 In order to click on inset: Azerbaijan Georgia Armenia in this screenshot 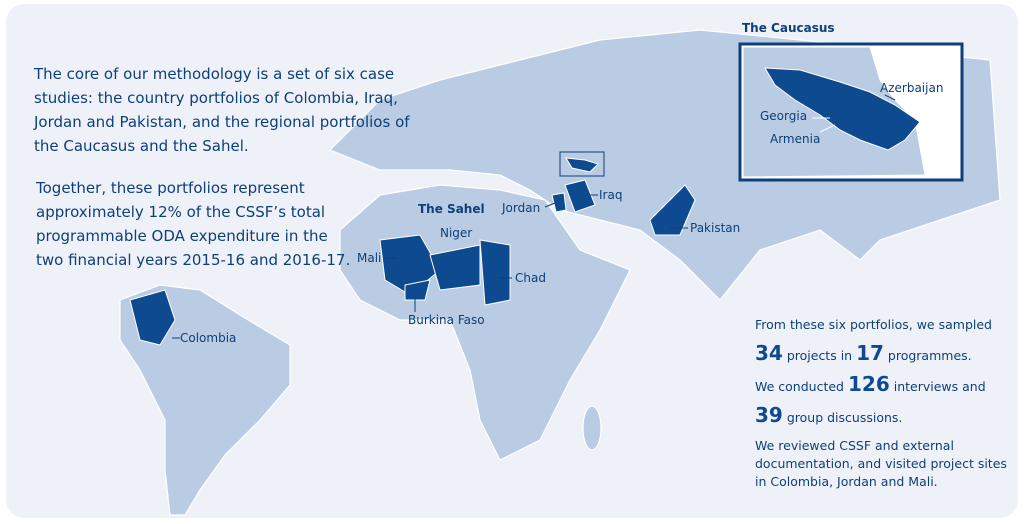, I will do `click(851, 112)`.